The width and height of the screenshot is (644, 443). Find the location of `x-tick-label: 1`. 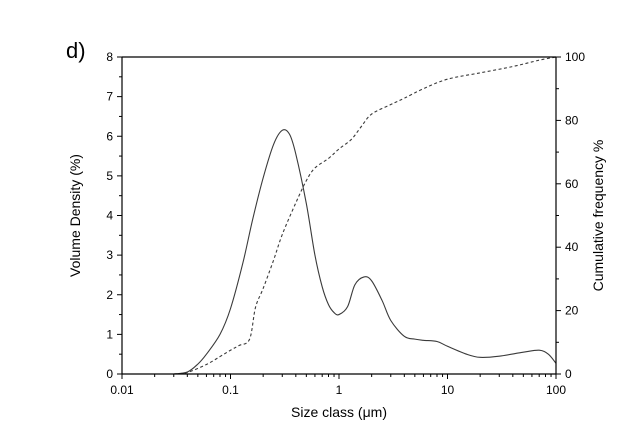

x-tick-label: 1 is located at coordinates (339, 390).